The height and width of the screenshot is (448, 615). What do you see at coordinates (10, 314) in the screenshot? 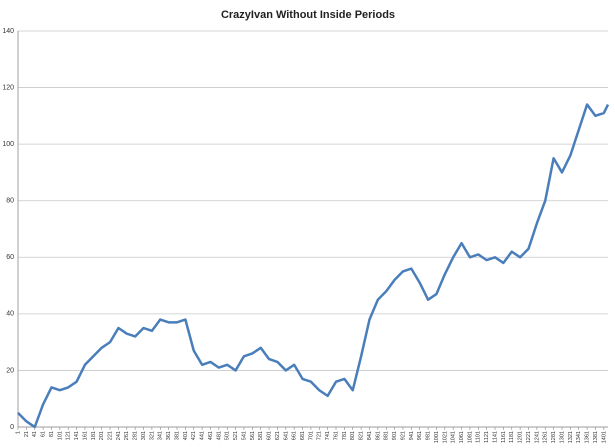
I see `y-tick-label: 40` at bounding box center [10, 314].